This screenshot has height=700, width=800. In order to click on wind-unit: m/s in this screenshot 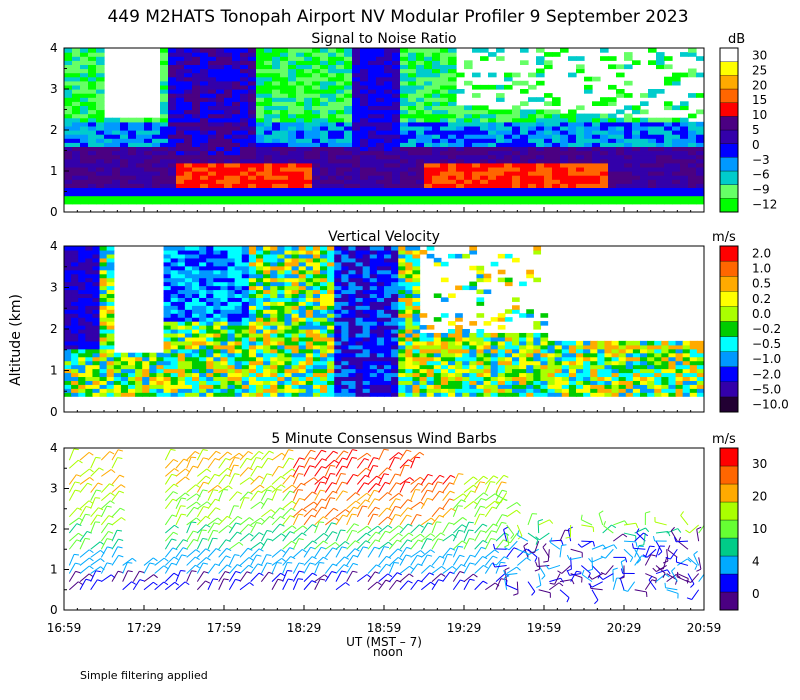, I will do `click(724, 439)`.